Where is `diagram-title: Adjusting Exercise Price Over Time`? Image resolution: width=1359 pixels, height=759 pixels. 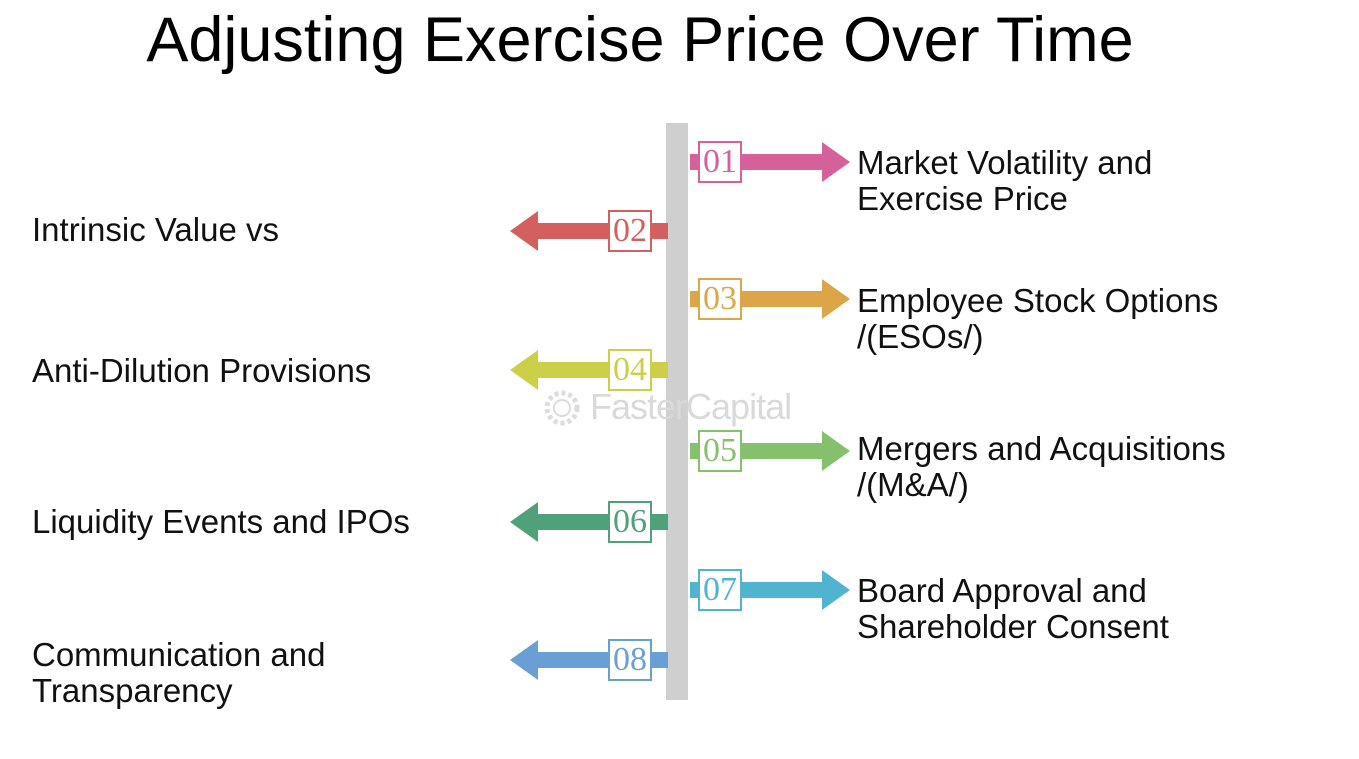
diagram-title: Adjusting Exercise Price Over Time is located at coordinates (640, 40).